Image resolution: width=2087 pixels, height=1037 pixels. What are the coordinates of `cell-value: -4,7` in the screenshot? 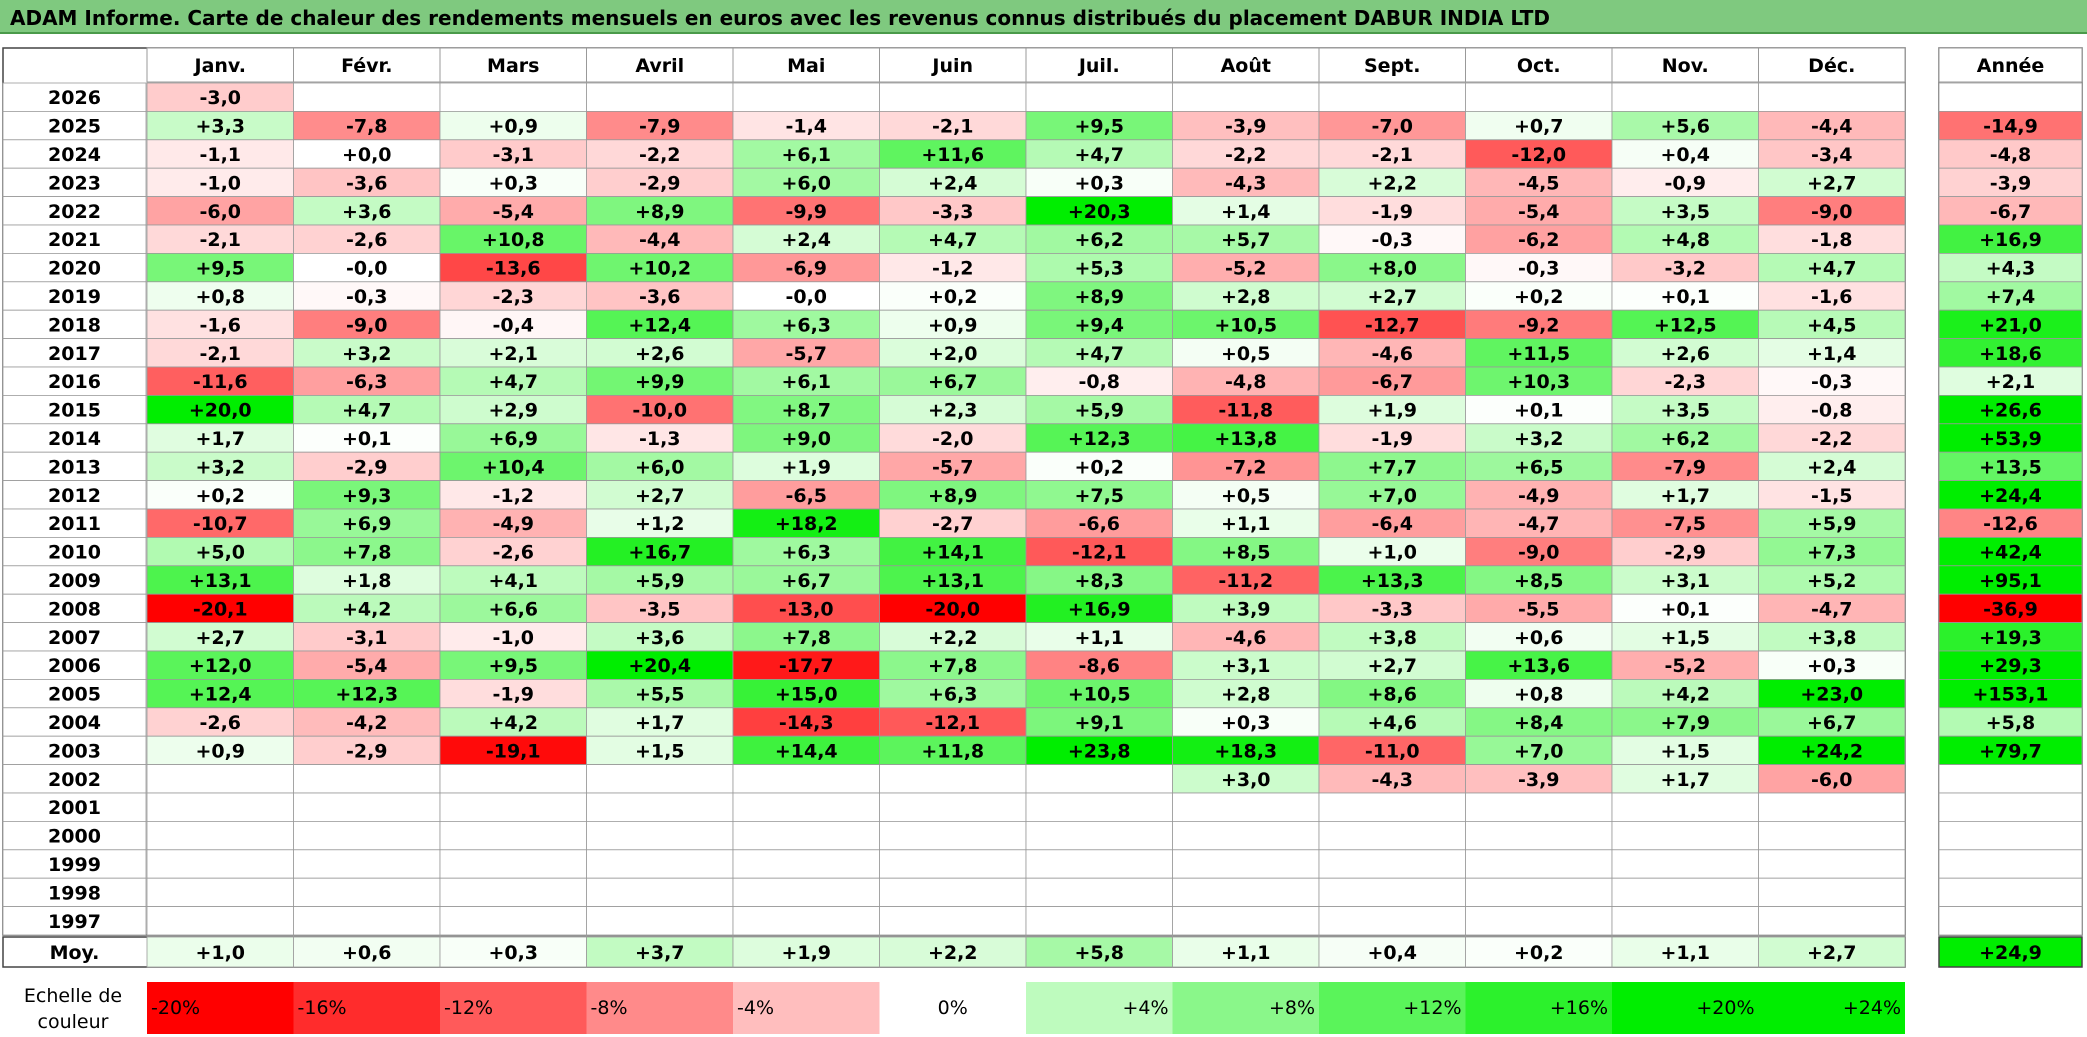 It's located at (1539, 524).